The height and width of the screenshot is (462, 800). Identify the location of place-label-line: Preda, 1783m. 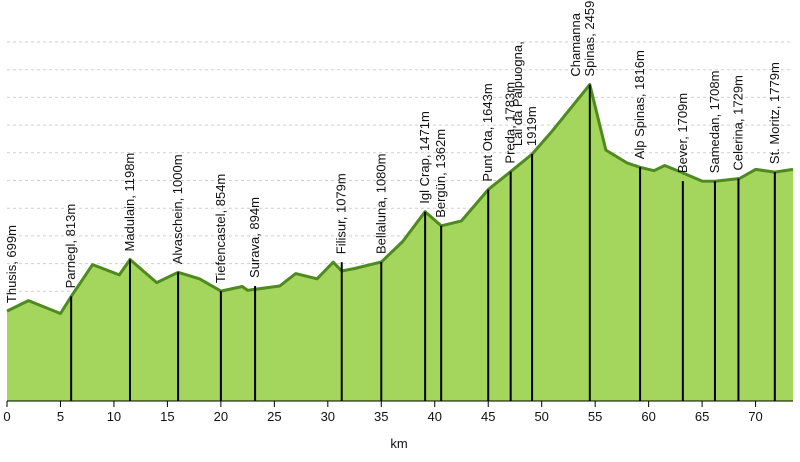
(510, 123).